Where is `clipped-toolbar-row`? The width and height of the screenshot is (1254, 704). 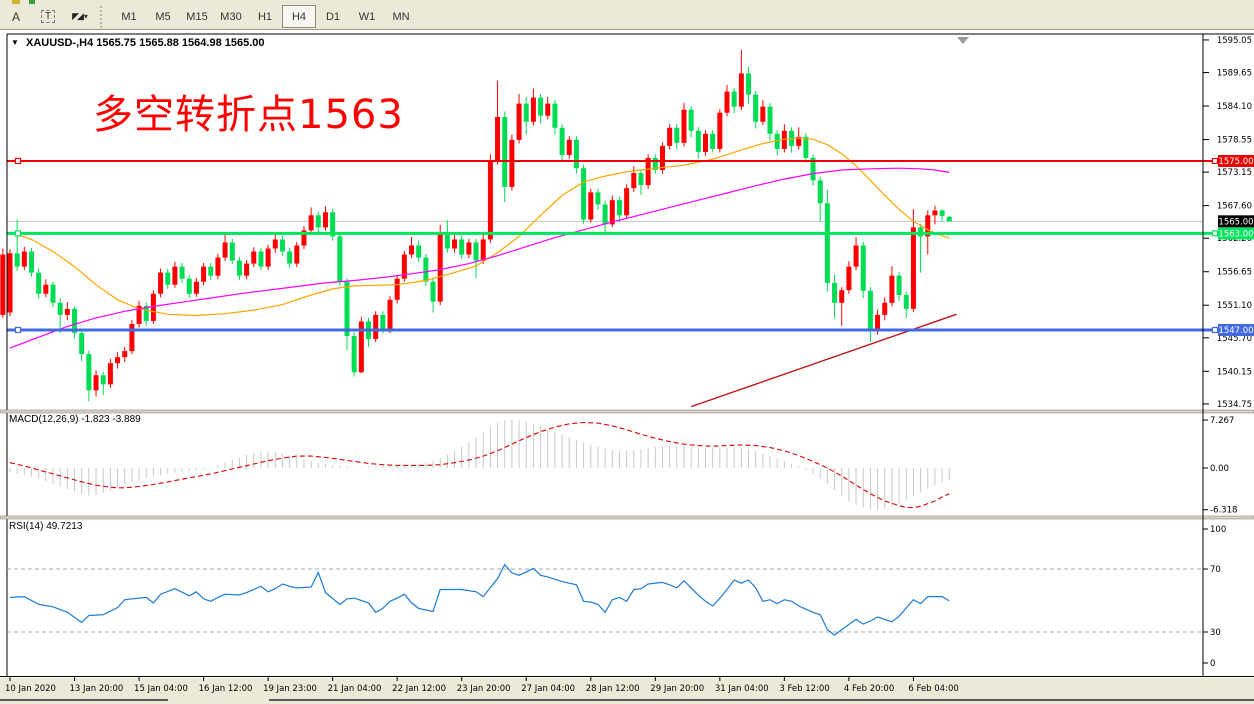 clipped-toolbar-row is located at coordinates (627, 2).